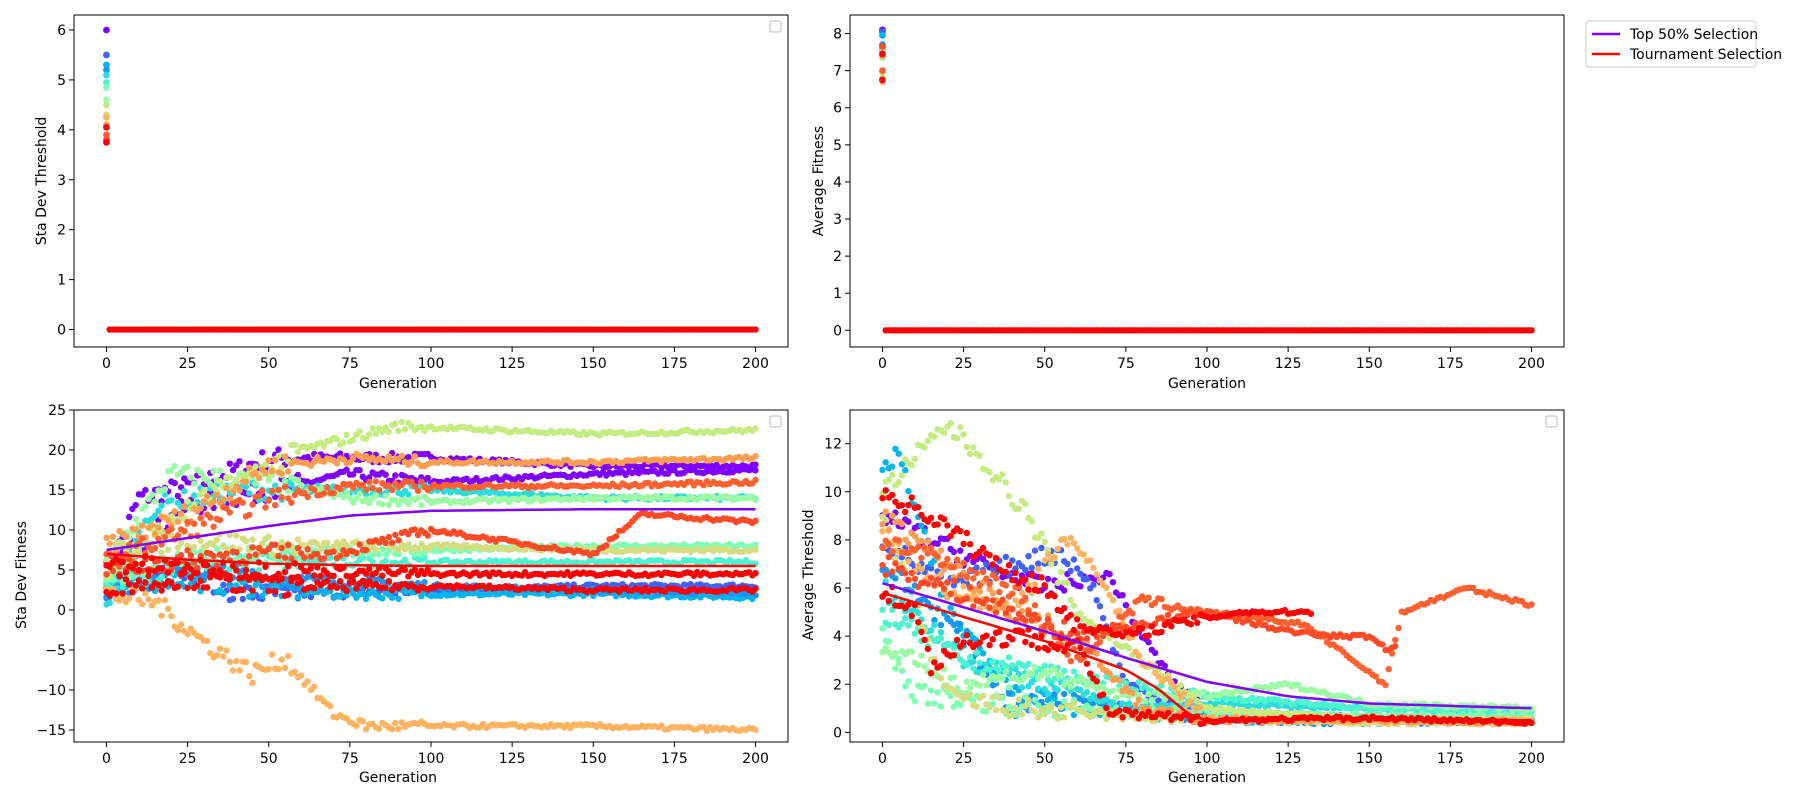 The height and width of the screenshot is (800, 1800). What do you see at coordinates (775, 421) in the screenshot?
I see `bottom-left-empty-legend-box` at bounding box center [775, 421].